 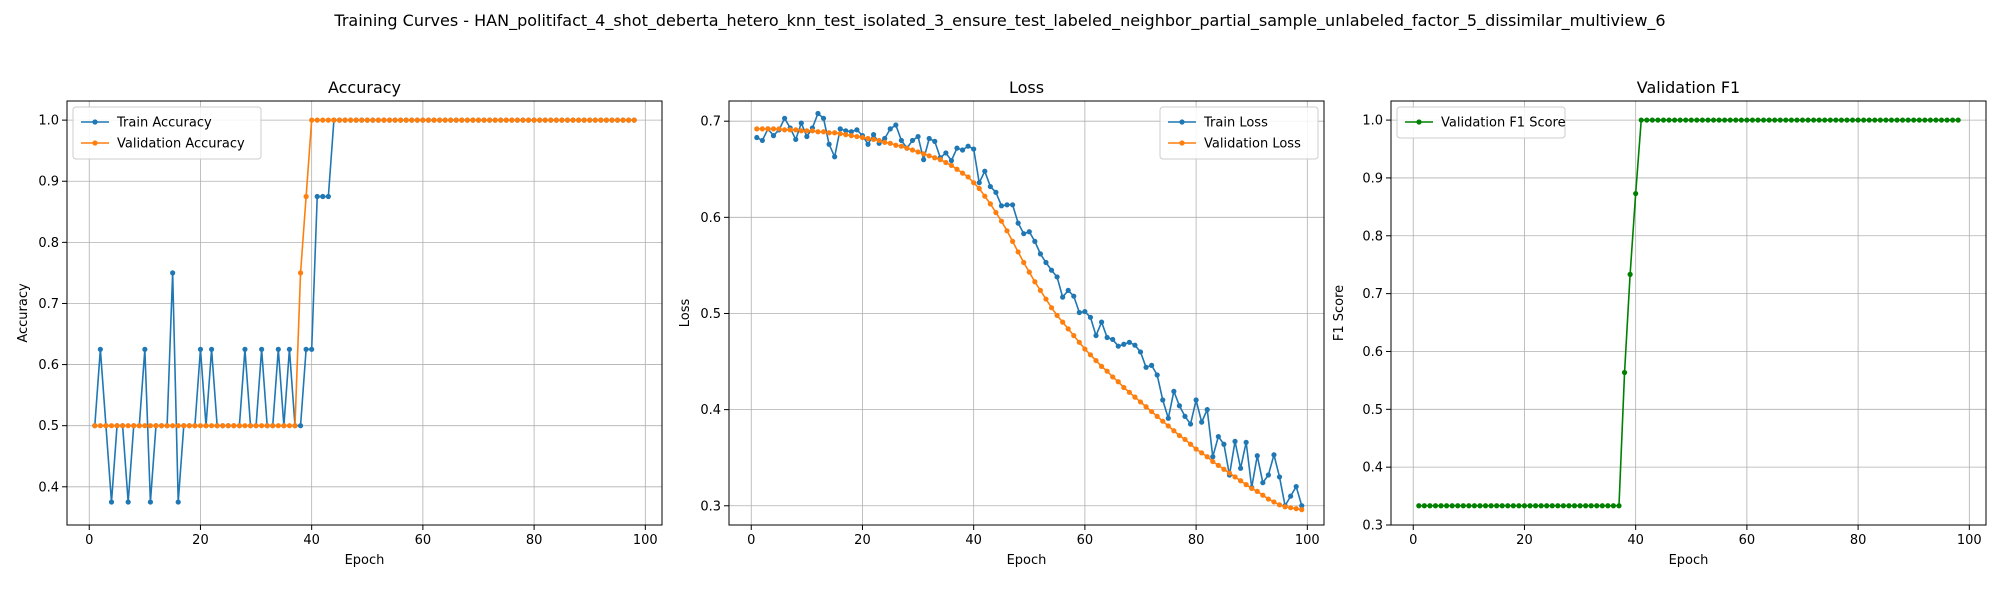 I want to click on x-tick-label: 40, so click(x=1635, y=540).